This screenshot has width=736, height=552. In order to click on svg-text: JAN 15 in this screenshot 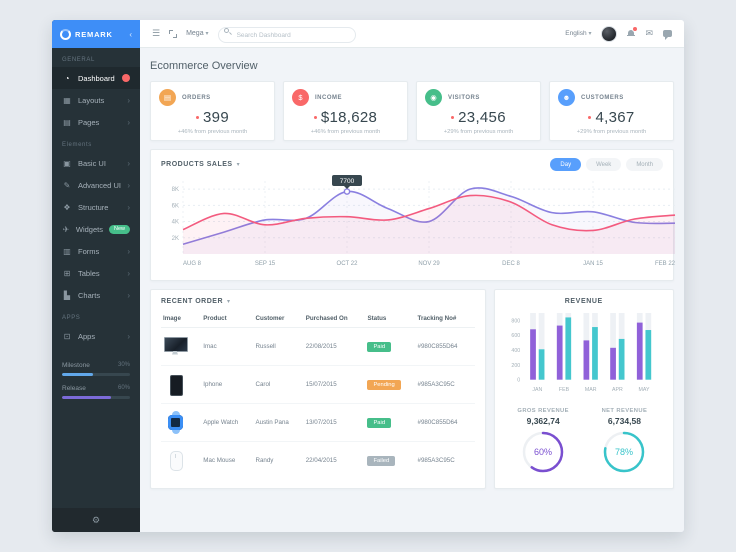, I will do `click(593, 264)`.